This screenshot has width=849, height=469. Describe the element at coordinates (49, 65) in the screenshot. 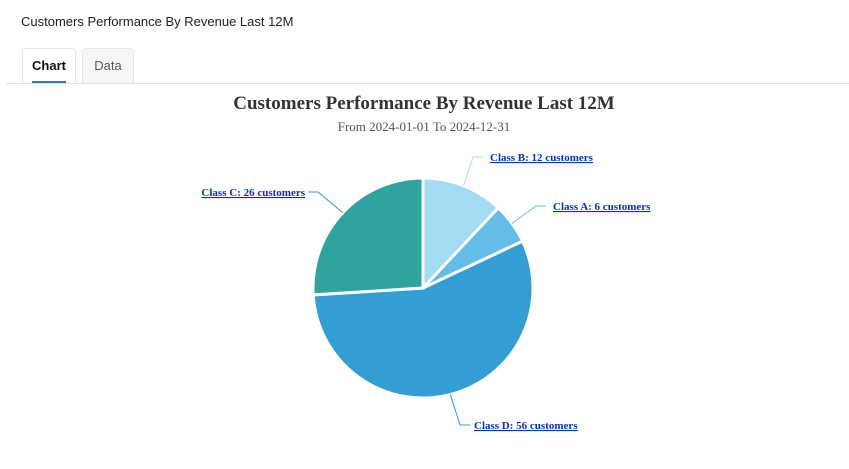

I see `tab-chart: Chart` at that location.